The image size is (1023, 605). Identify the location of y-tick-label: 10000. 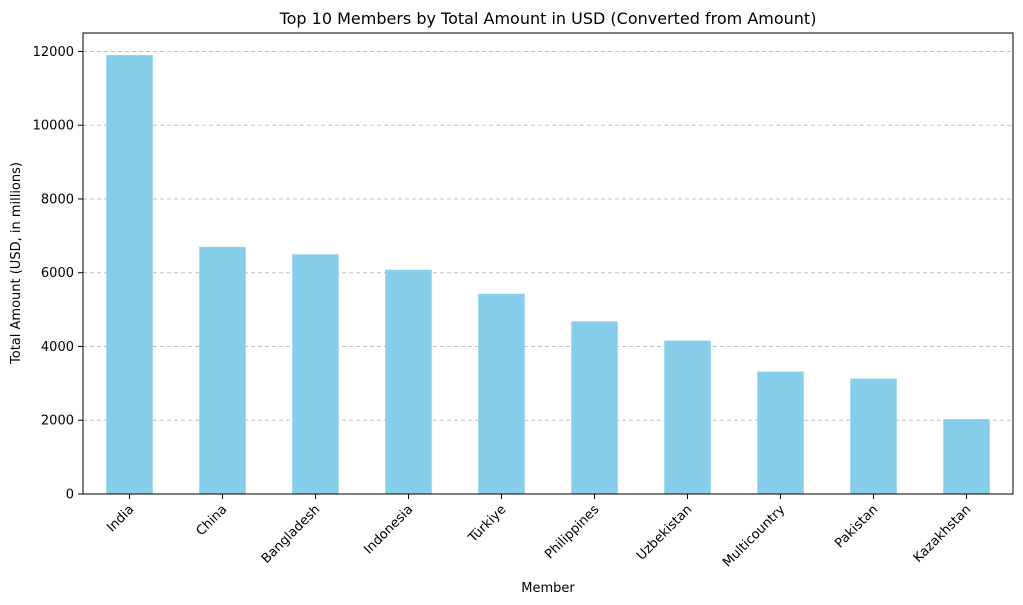
(53, 126).